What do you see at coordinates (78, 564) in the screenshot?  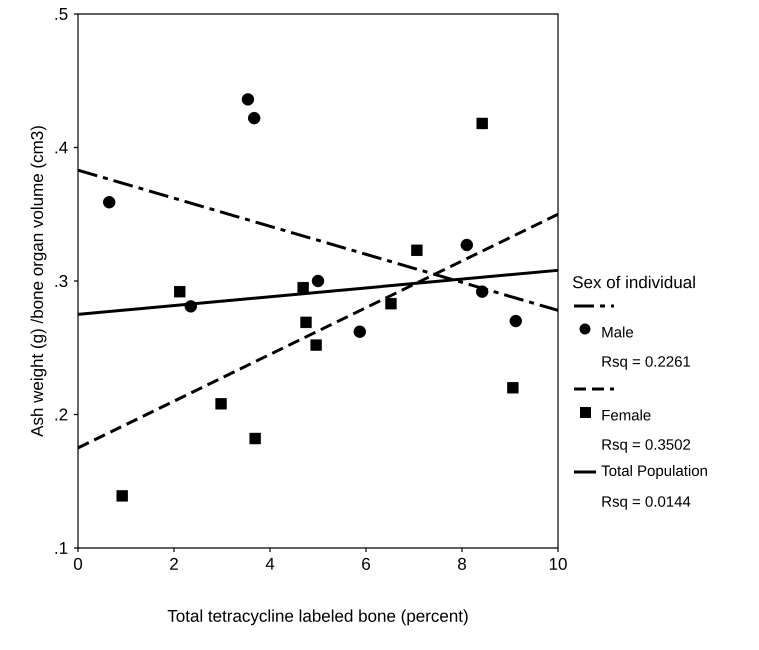 I see `x-tick-label: 0` at bounding box center [78, 564].